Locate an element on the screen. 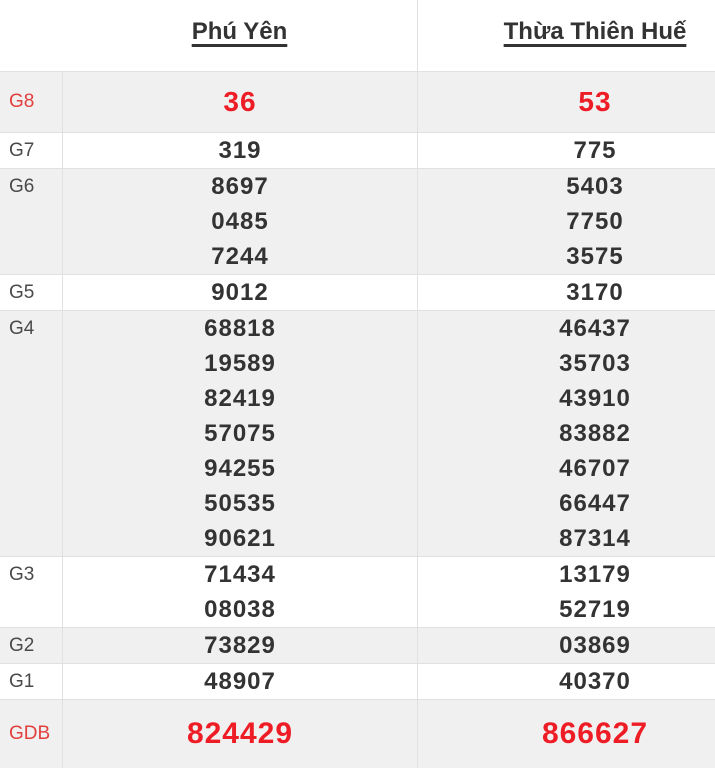 The width and height of the screenshot is (715, 768). prize-number: 90621 is located at coordinates (240, 538).